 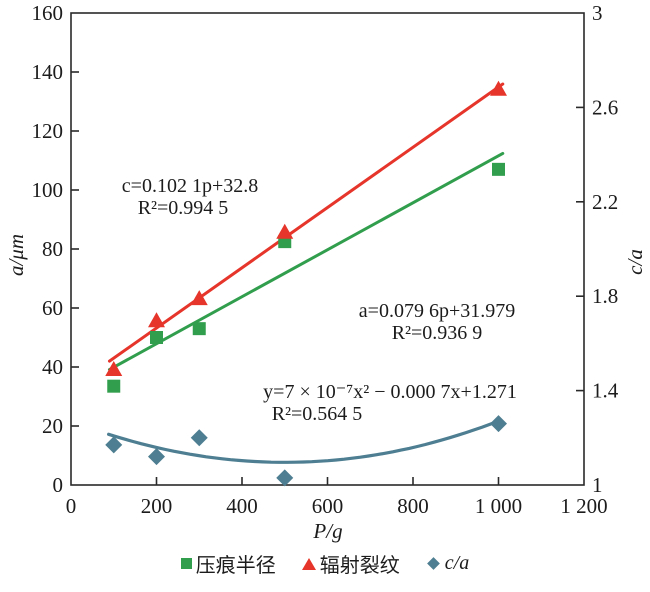 I want to click on legend-label: 辐射裂纹, so click(x=359, y=566).